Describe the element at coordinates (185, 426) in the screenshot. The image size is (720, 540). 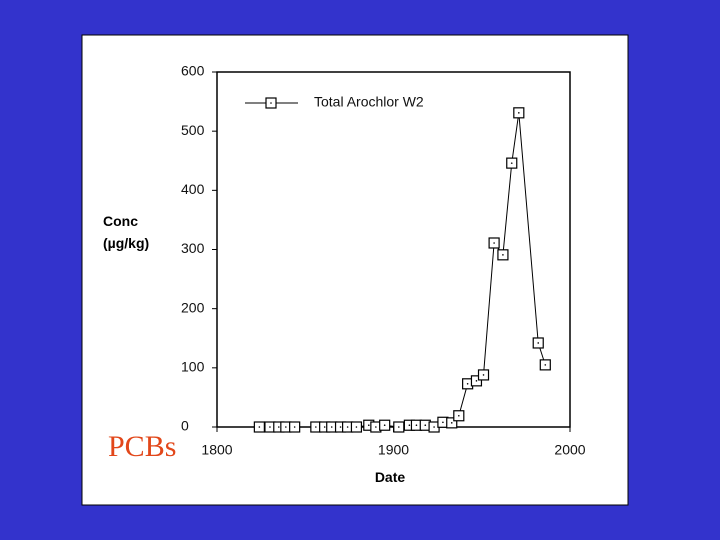
I see `y-tick-label: 0` at that location.